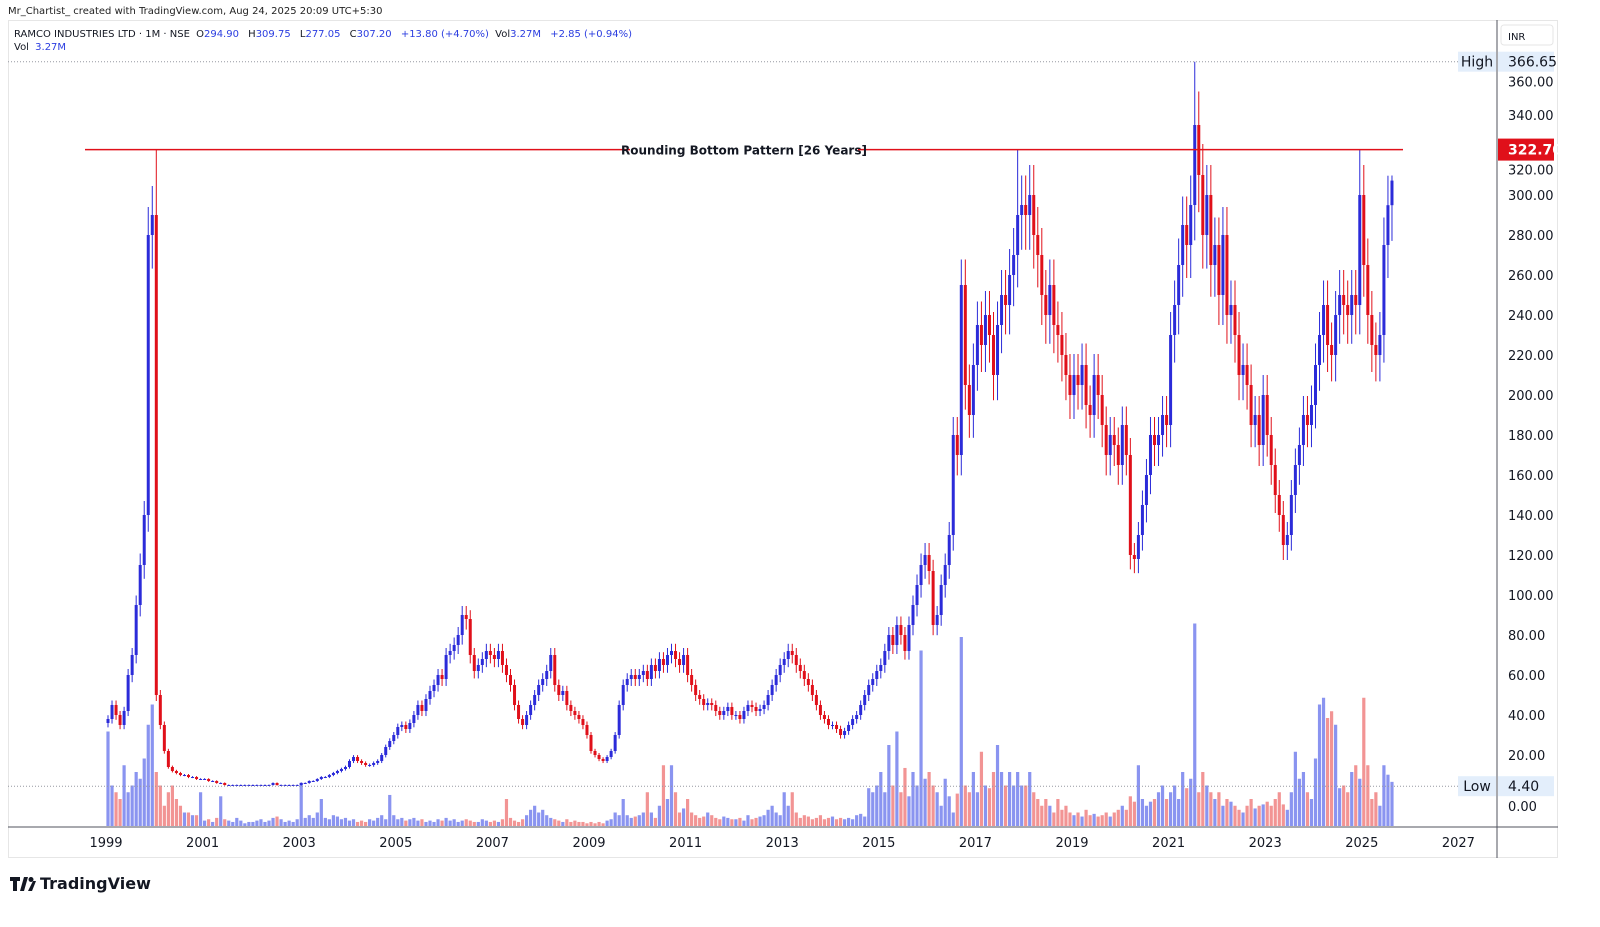 This screenshot has width=1600, height=927. Describe the element at coordinates (1526, 61) in the screenshot. I see `high-price-bg` at that location.